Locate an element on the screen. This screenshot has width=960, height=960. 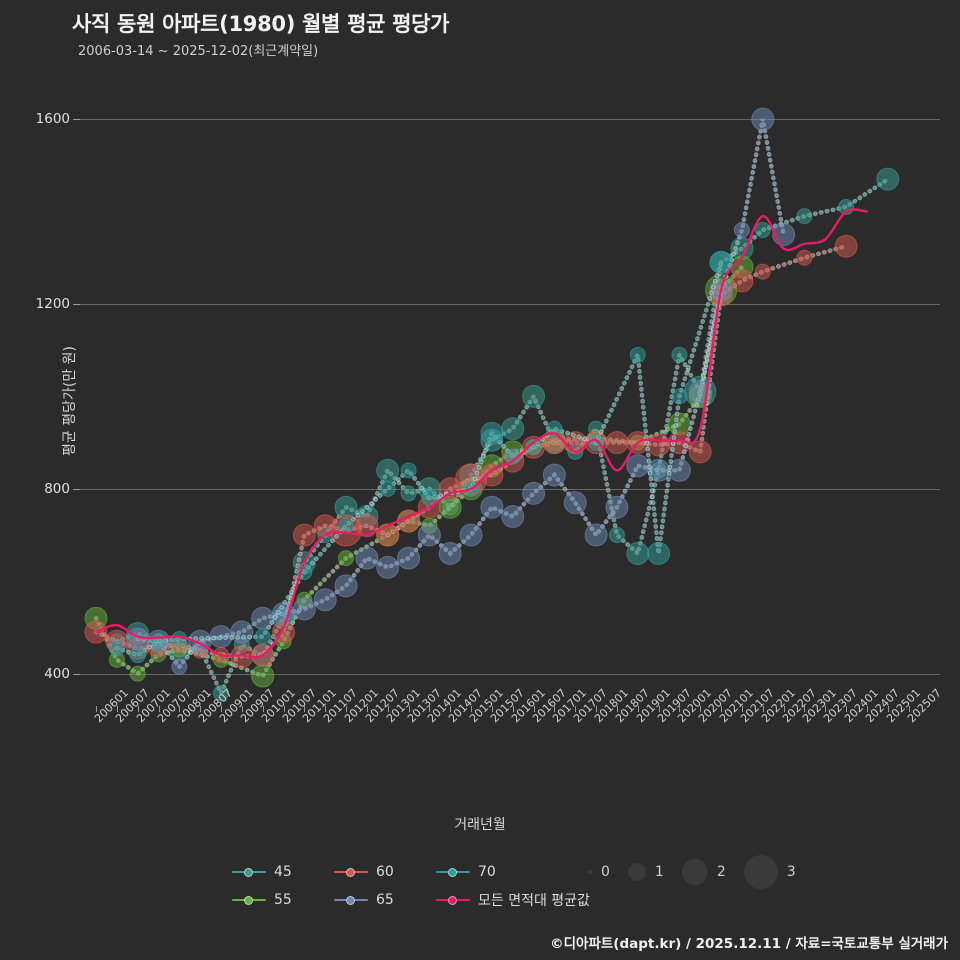
legend-size-label: 1 is located at coordinates (659, 872).